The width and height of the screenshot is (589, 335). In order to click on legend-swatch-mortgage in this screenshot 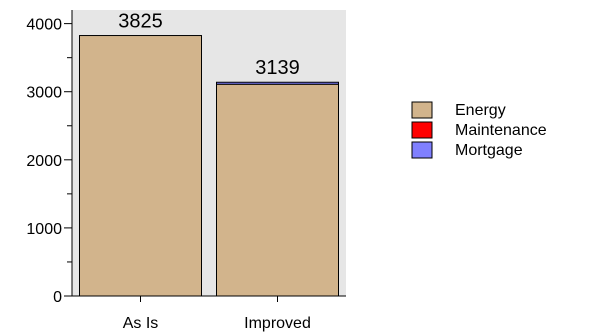, I will do `click(422, 150)`.